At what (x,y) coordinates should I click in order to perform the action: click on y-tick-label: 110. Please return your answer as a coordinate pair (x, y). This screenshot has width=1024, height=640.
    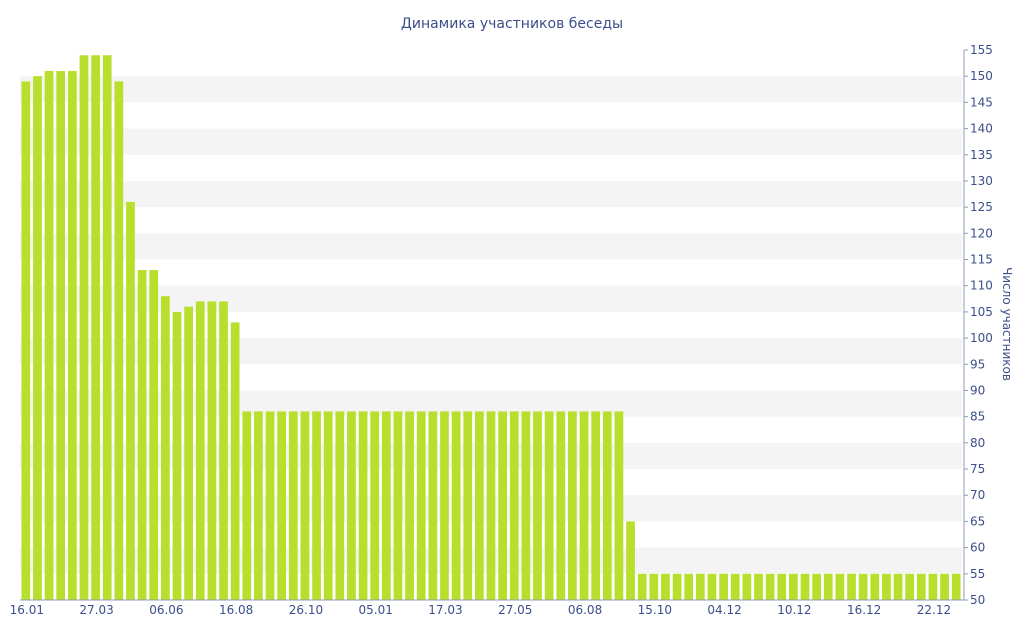
    Looking at the image, I should click on (981, 286).